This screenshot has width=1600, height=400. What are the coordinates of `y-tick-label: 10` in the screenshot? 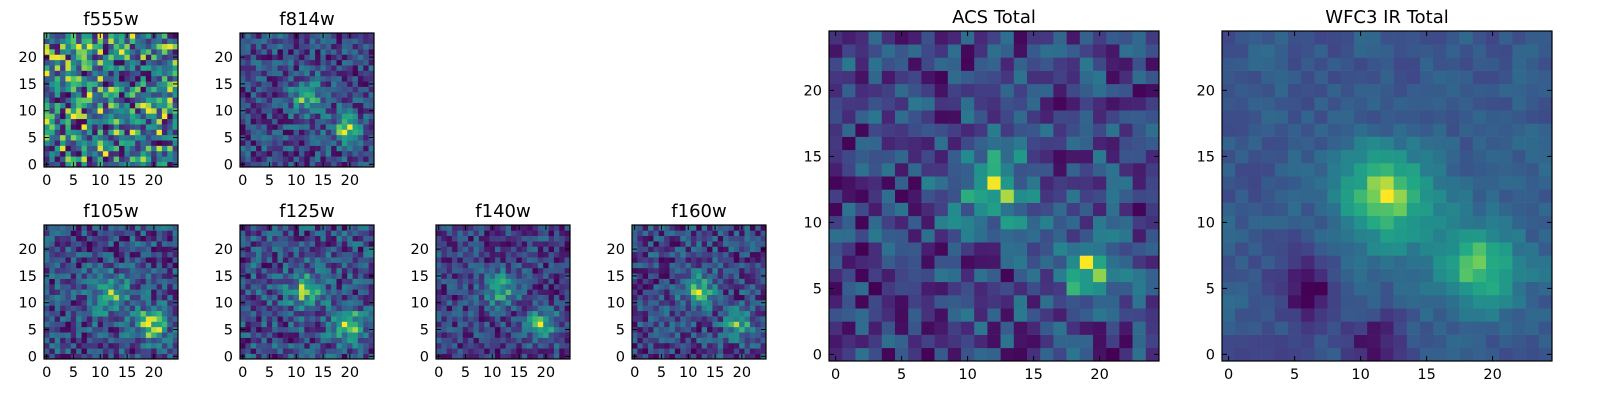 It's located at (813, 223).